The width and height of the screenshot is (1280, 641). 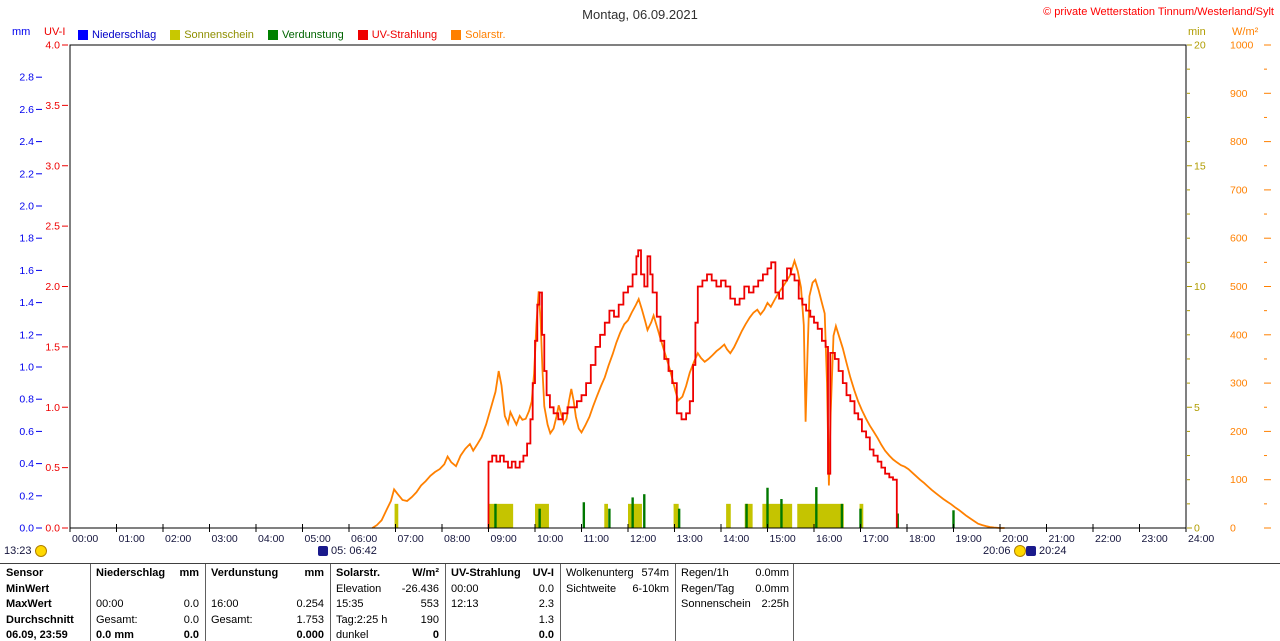 I want to click on svg-text: 14:00, so click(x=736, y=539).